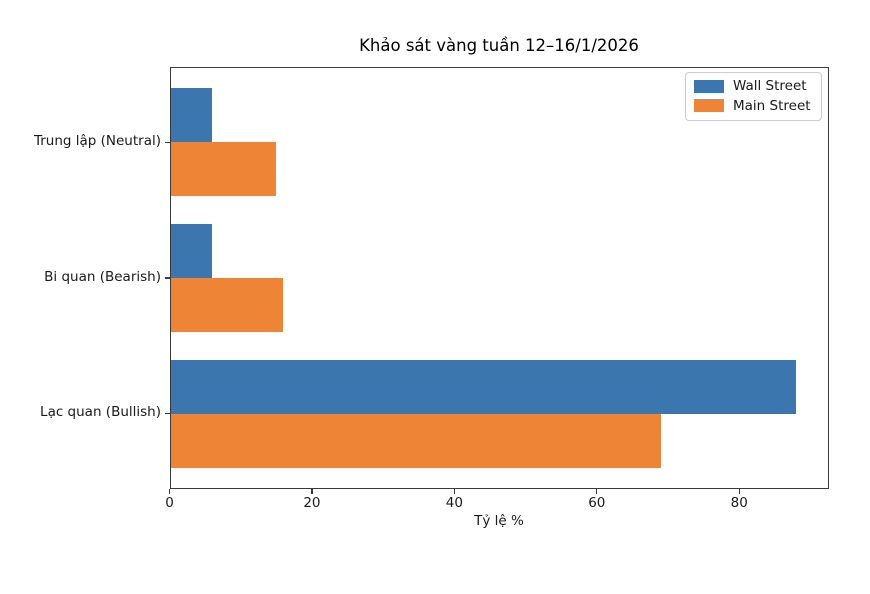 This screenshot has height=594, width=870. I want to click on legend-item-wall-street: Wall Street, so click(753, 86).